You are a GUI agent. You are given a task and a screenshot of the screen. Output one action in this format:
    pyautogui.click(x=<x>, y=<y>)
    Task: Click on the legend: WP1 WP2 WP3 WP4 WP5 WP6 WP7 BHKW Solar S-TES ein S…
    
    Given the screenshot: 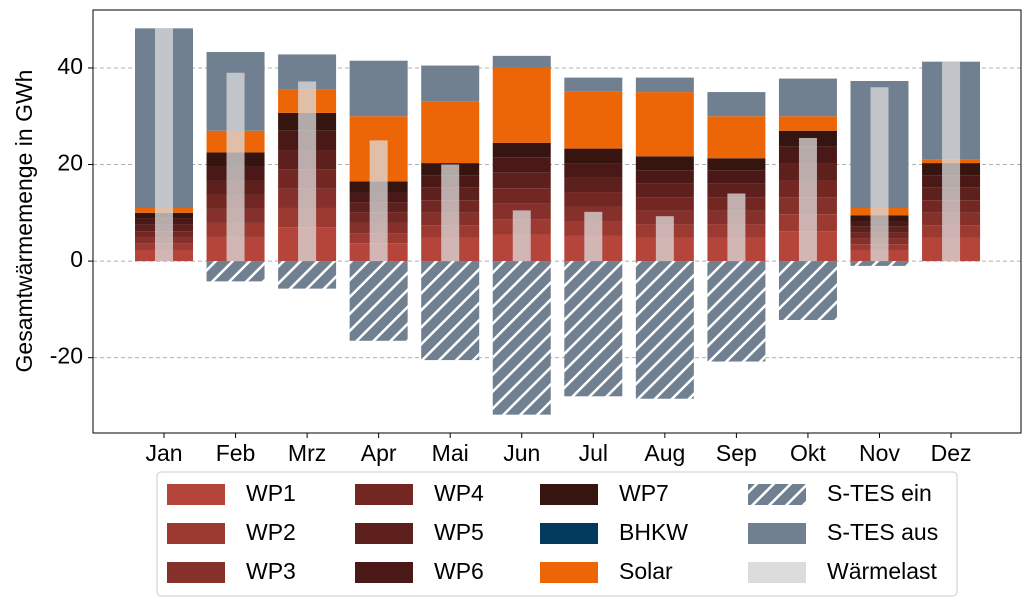 What is the action you would take?
    pyautogui.click(x=552, y=532)
    